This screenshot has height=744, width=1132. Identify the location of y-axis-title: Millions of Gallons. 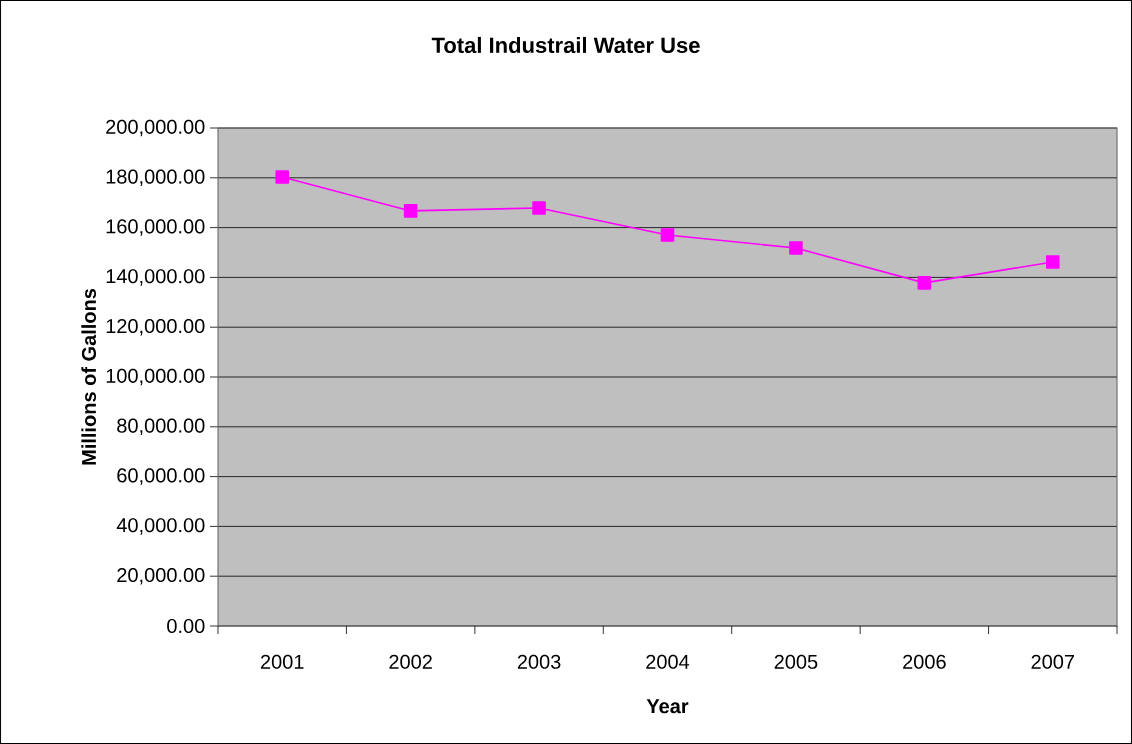
(89, 376).